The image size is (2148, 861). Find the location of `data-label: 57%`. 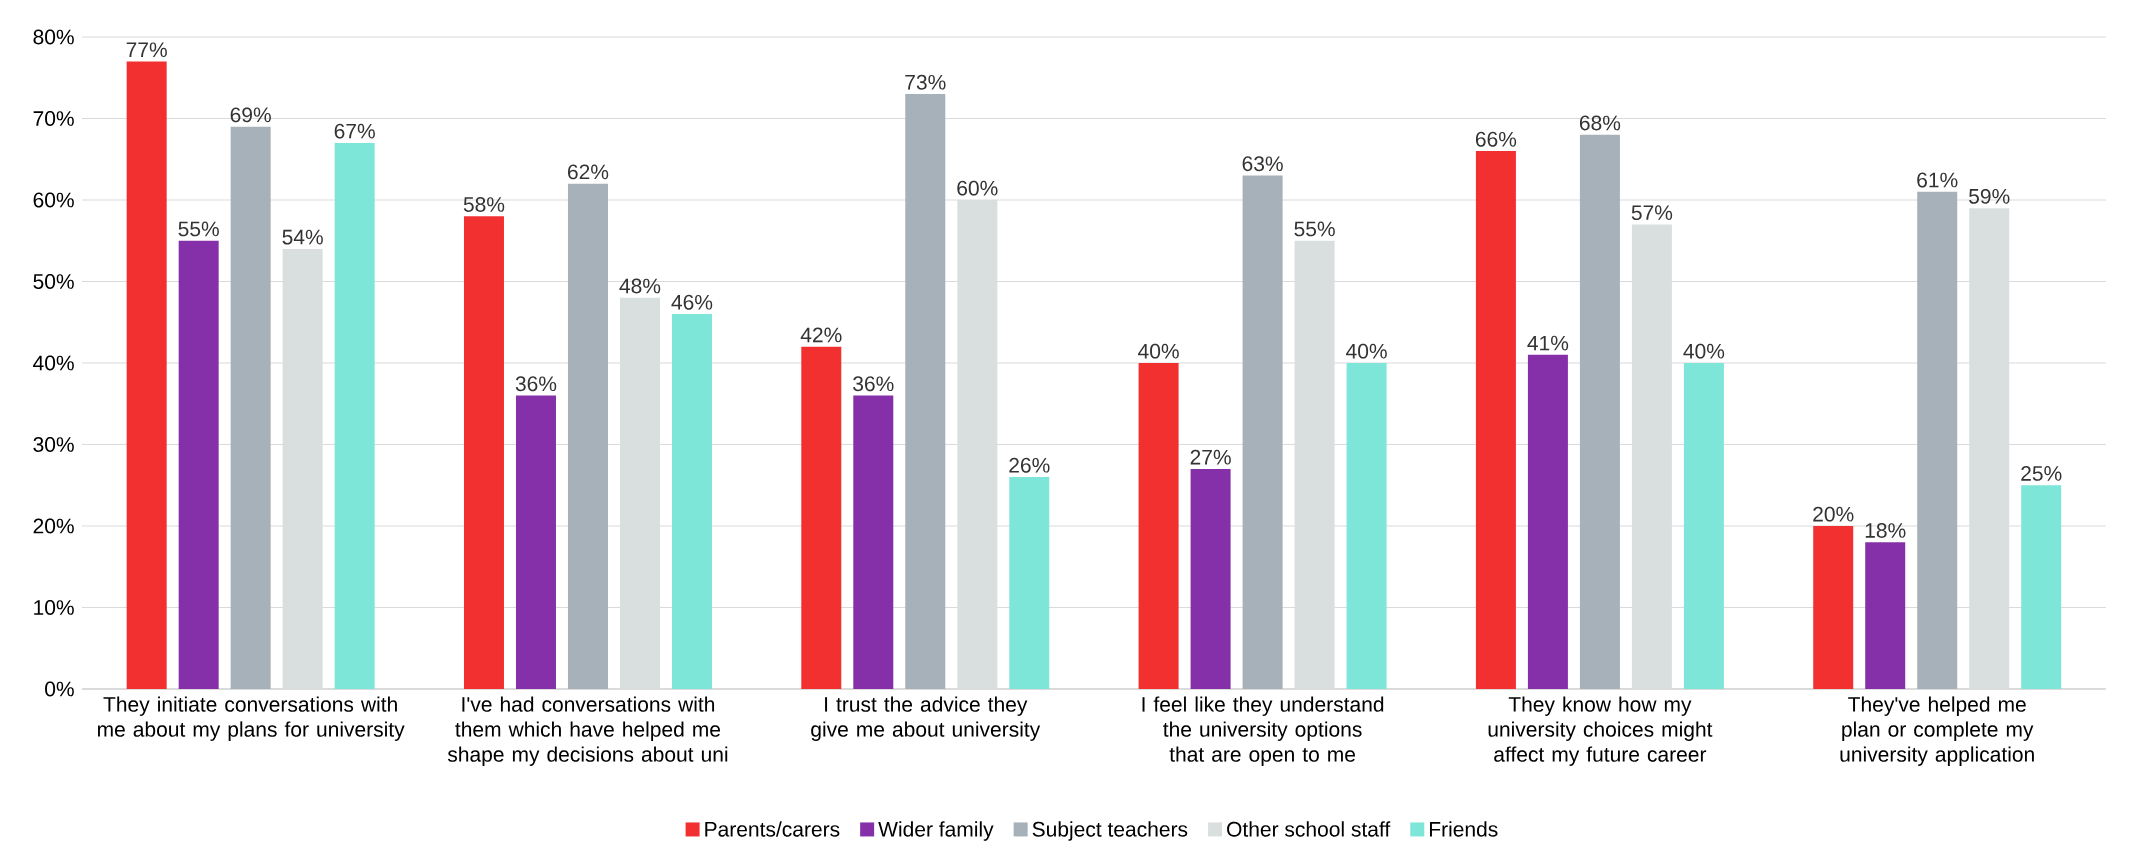

data-label: 57% is located at coordinates (1652, 213).